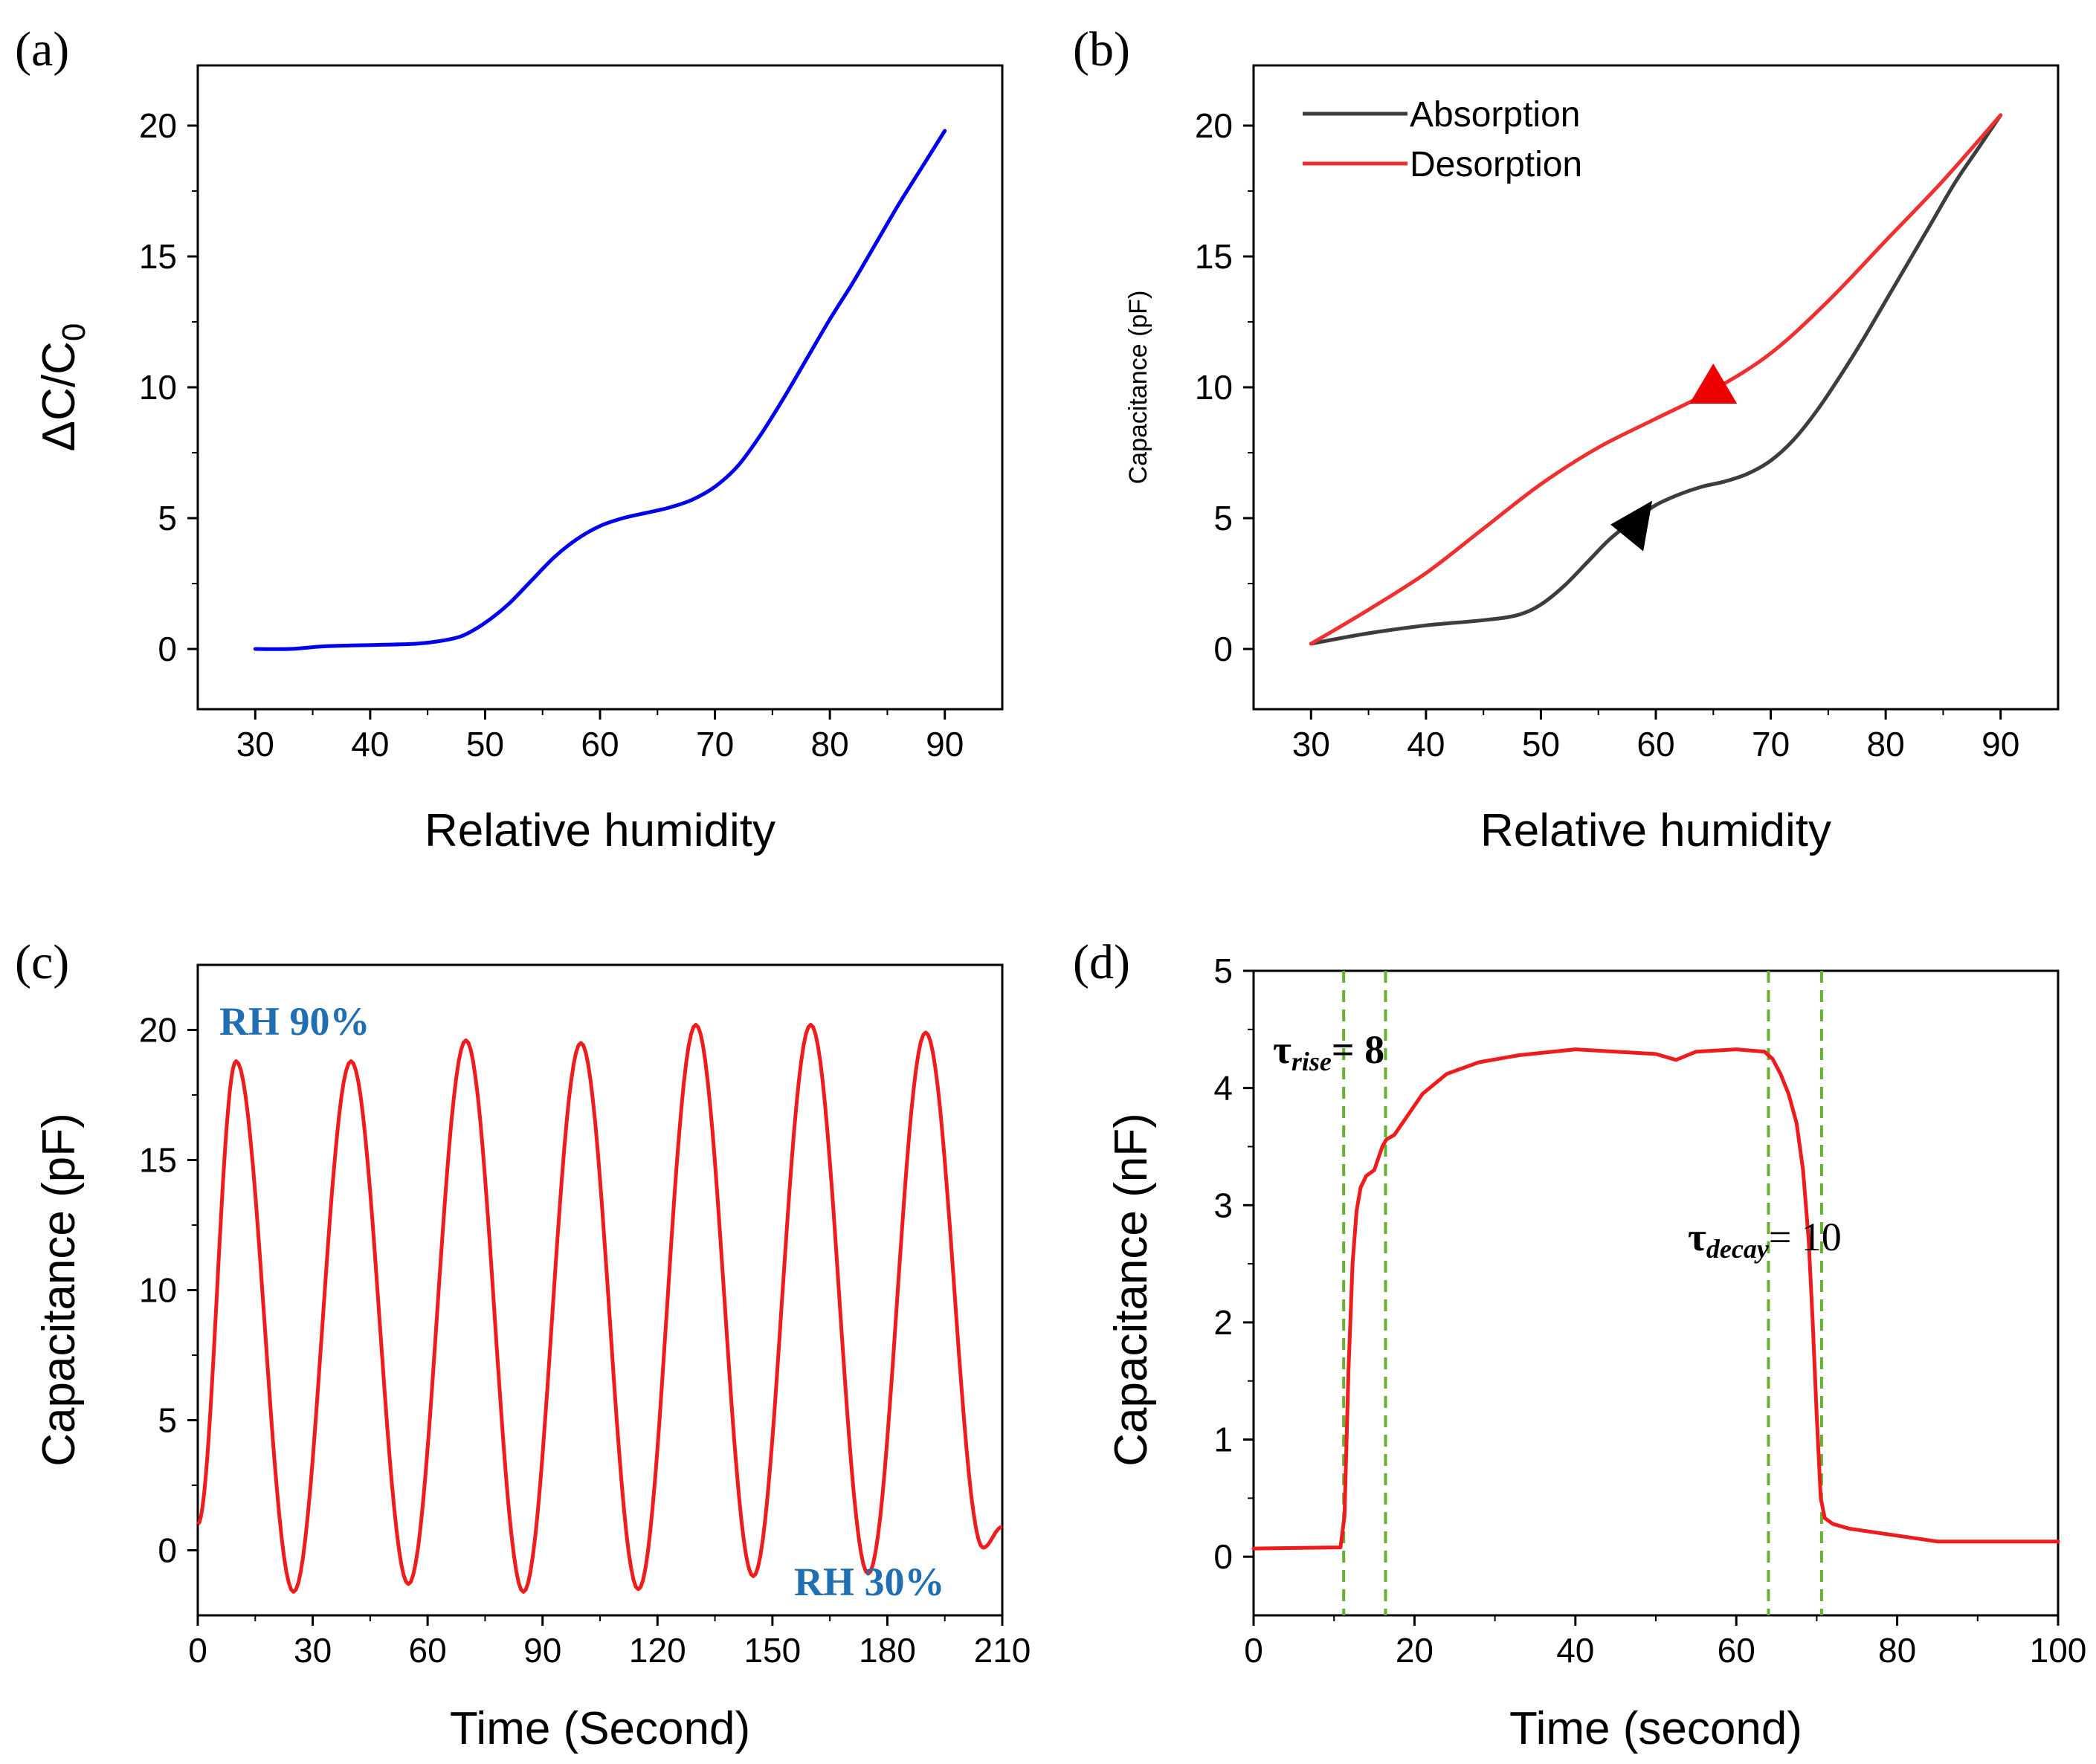 The width and height of the screenshot is (2096, 1764). Describe the element at coordinates (1631, 526) in the screenshot. I see `absorption-arrow` at that location.